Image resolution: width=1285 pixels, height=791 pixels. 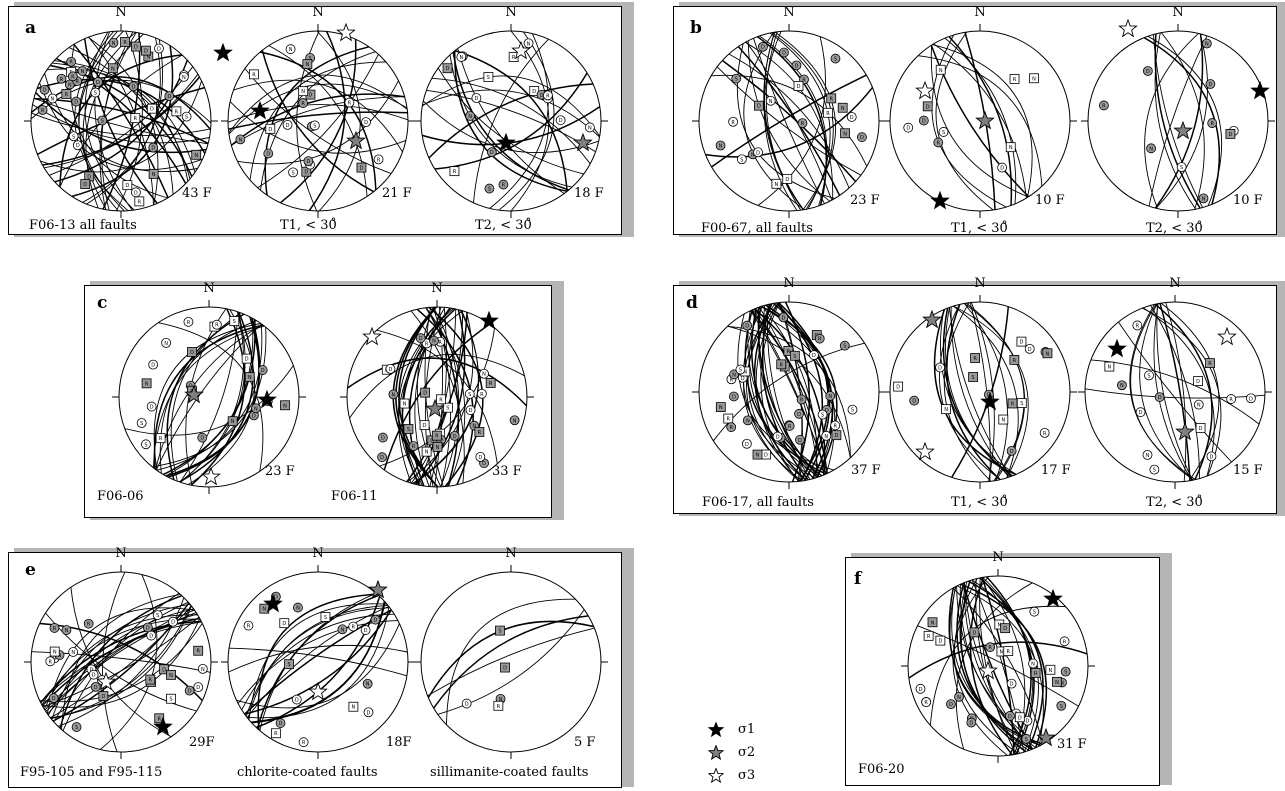 What do you see at coordinates (354, 496) in the screenshot?
I see `net-label: F06-11` at bounding box center [354, 496].